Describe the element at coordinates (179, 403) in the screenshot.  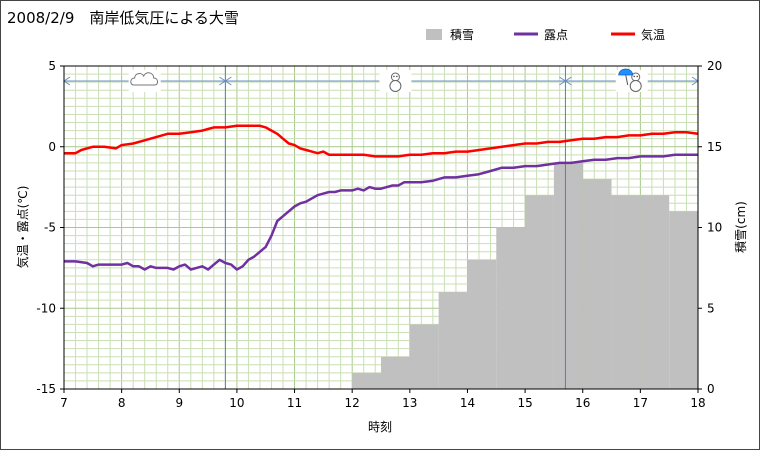
I see `x-tick-label: 9` at that location.